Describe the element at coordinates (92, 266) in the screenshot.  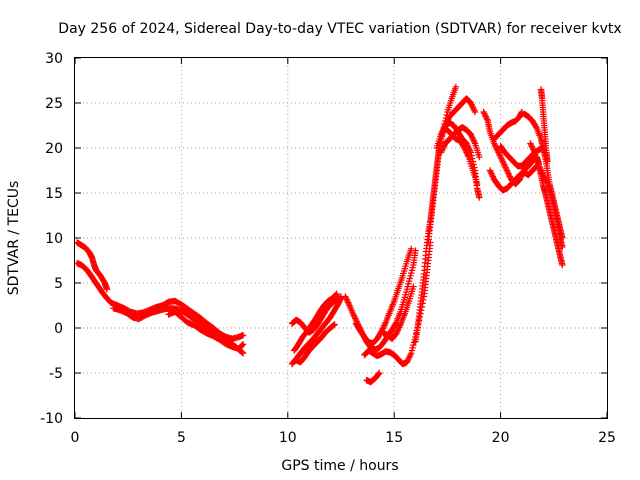
I see `series-arc1` at that location.